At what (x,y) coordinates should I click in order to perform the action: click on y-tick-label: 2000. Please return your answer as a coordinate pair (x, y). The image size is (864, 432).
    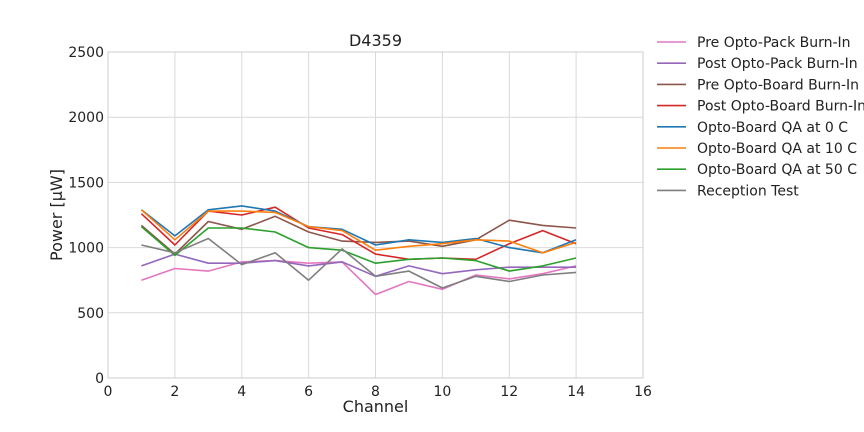
    Looking at the image, I should click on (86, 118).